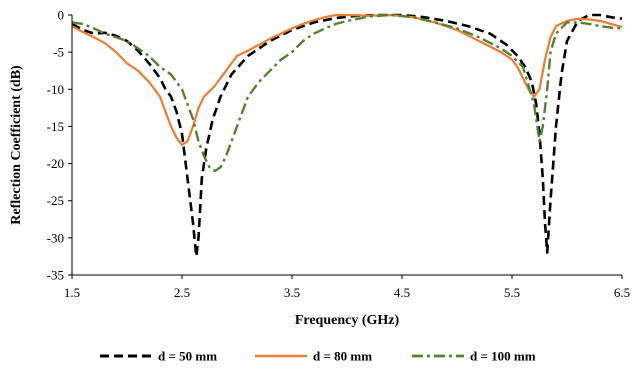 The image size is (633, 369). Describe the element at coordinates (60, 145) in the screenshot. I see `y-axis: 0 -5 -10 -15 -20 -25 -30 -35` at that location.